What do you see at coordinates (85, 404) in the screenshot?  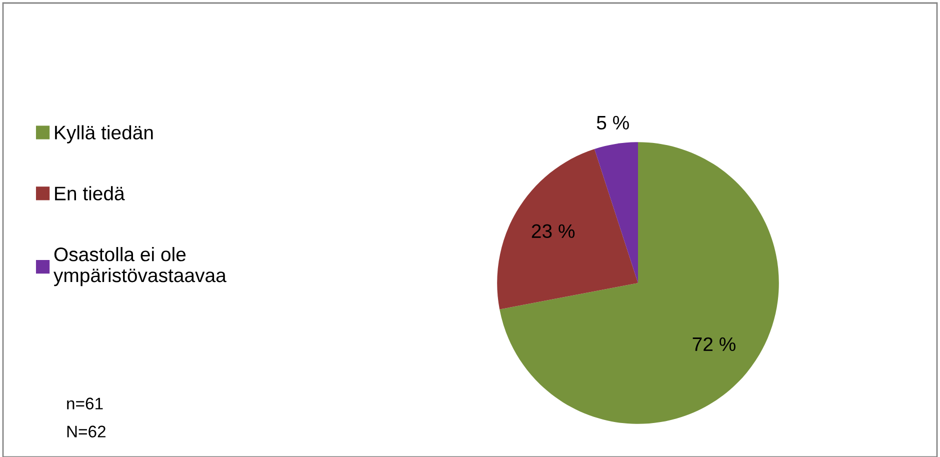 I see `text: n=61` at bounding box center [85, 404].